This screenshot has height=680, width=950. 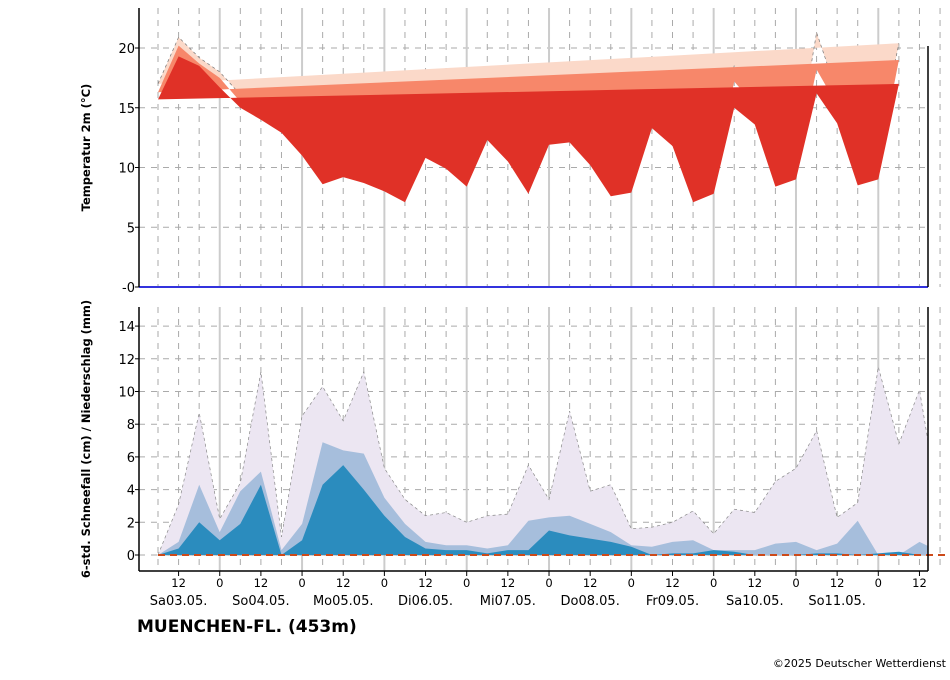 What do you see at coordinates (179, 601) in the screenshot?
I see `day-label: Sa03.05.` at bounding box center [179, 601].